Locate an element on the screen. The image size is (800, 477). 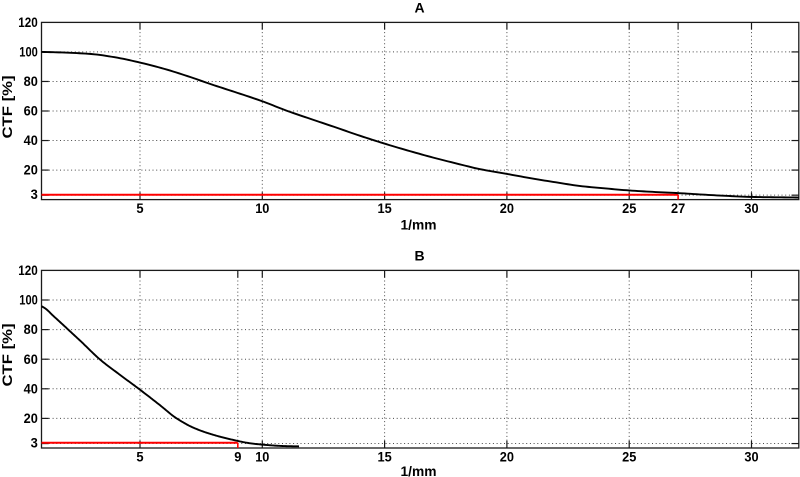
svg-text: A is located at coordinates (419, 7).